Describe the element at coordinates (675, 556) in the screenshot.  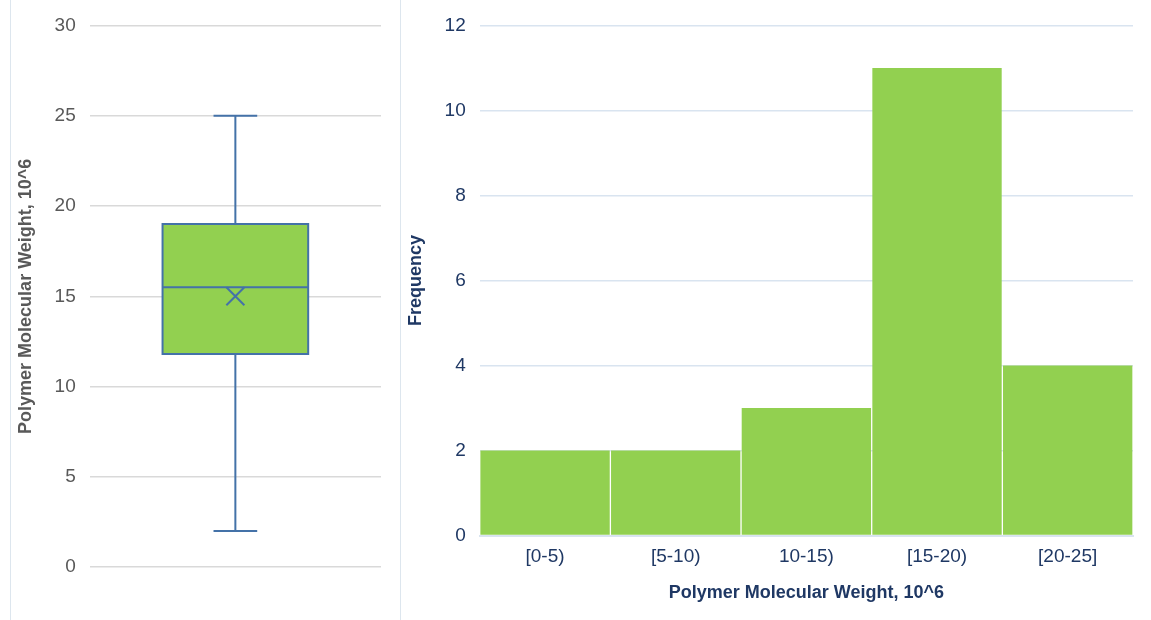
I see `x-tick-label: [5-10)` at that location.